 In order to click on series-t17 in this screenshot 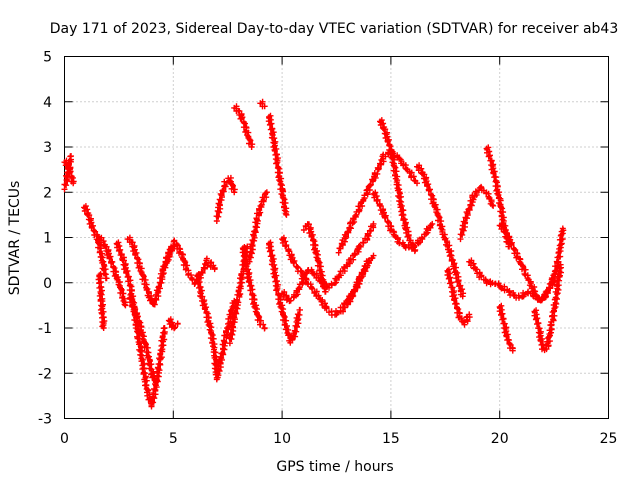, I will do `click(253, 288)`.